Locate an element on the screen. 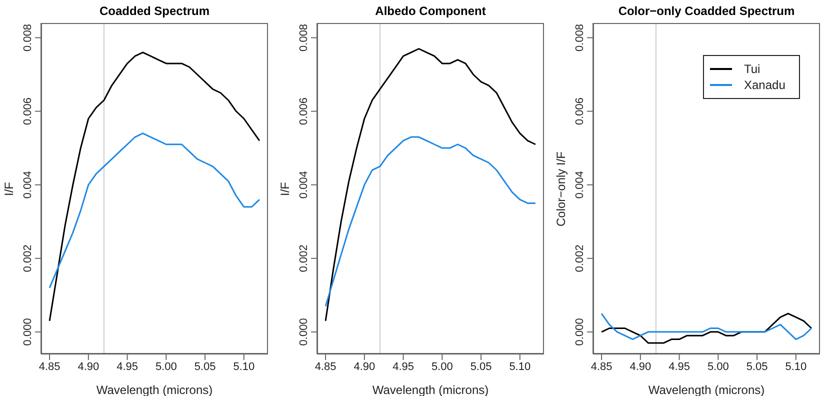  y-axis-title: Color−only I/F is located at coordinates (561, 188).